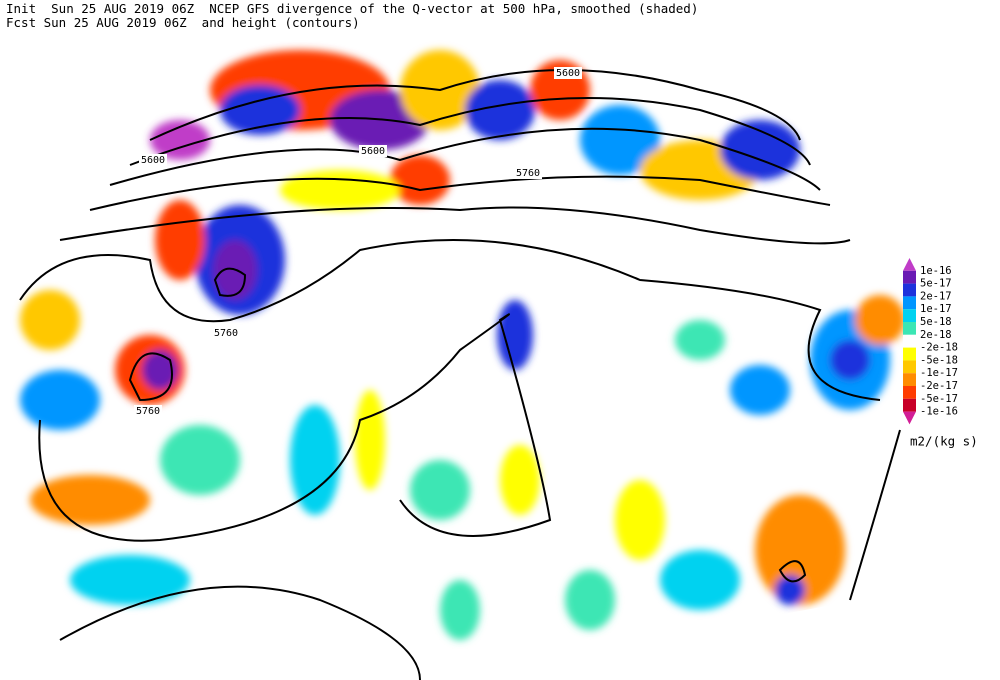  I want to click on legend-unit: m2/(kg s), so click(944, 441).